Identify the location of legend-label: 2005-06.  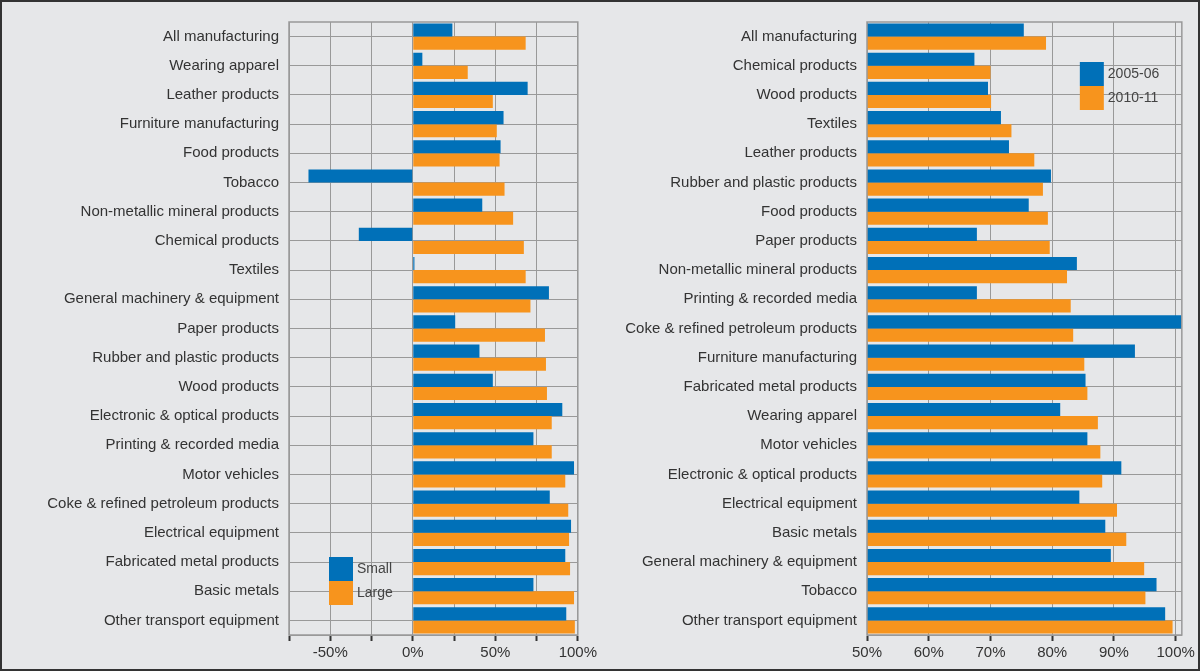
(1133, 72).